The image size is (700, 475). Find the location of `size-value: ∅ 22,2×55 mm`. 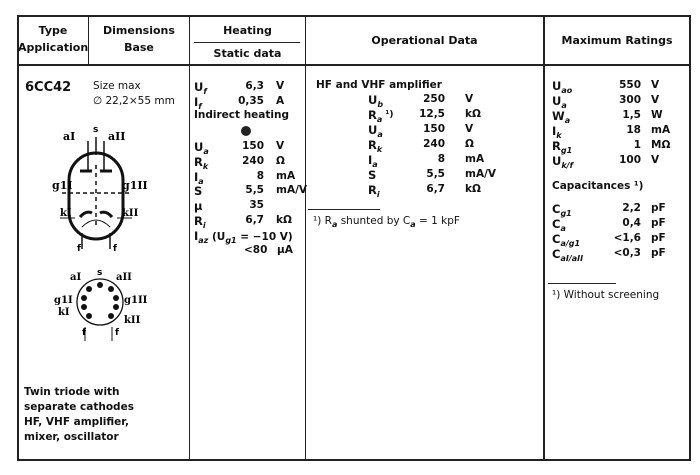

size-value: ∅ 22,2×55 mm is located at coordinates (134, 101).